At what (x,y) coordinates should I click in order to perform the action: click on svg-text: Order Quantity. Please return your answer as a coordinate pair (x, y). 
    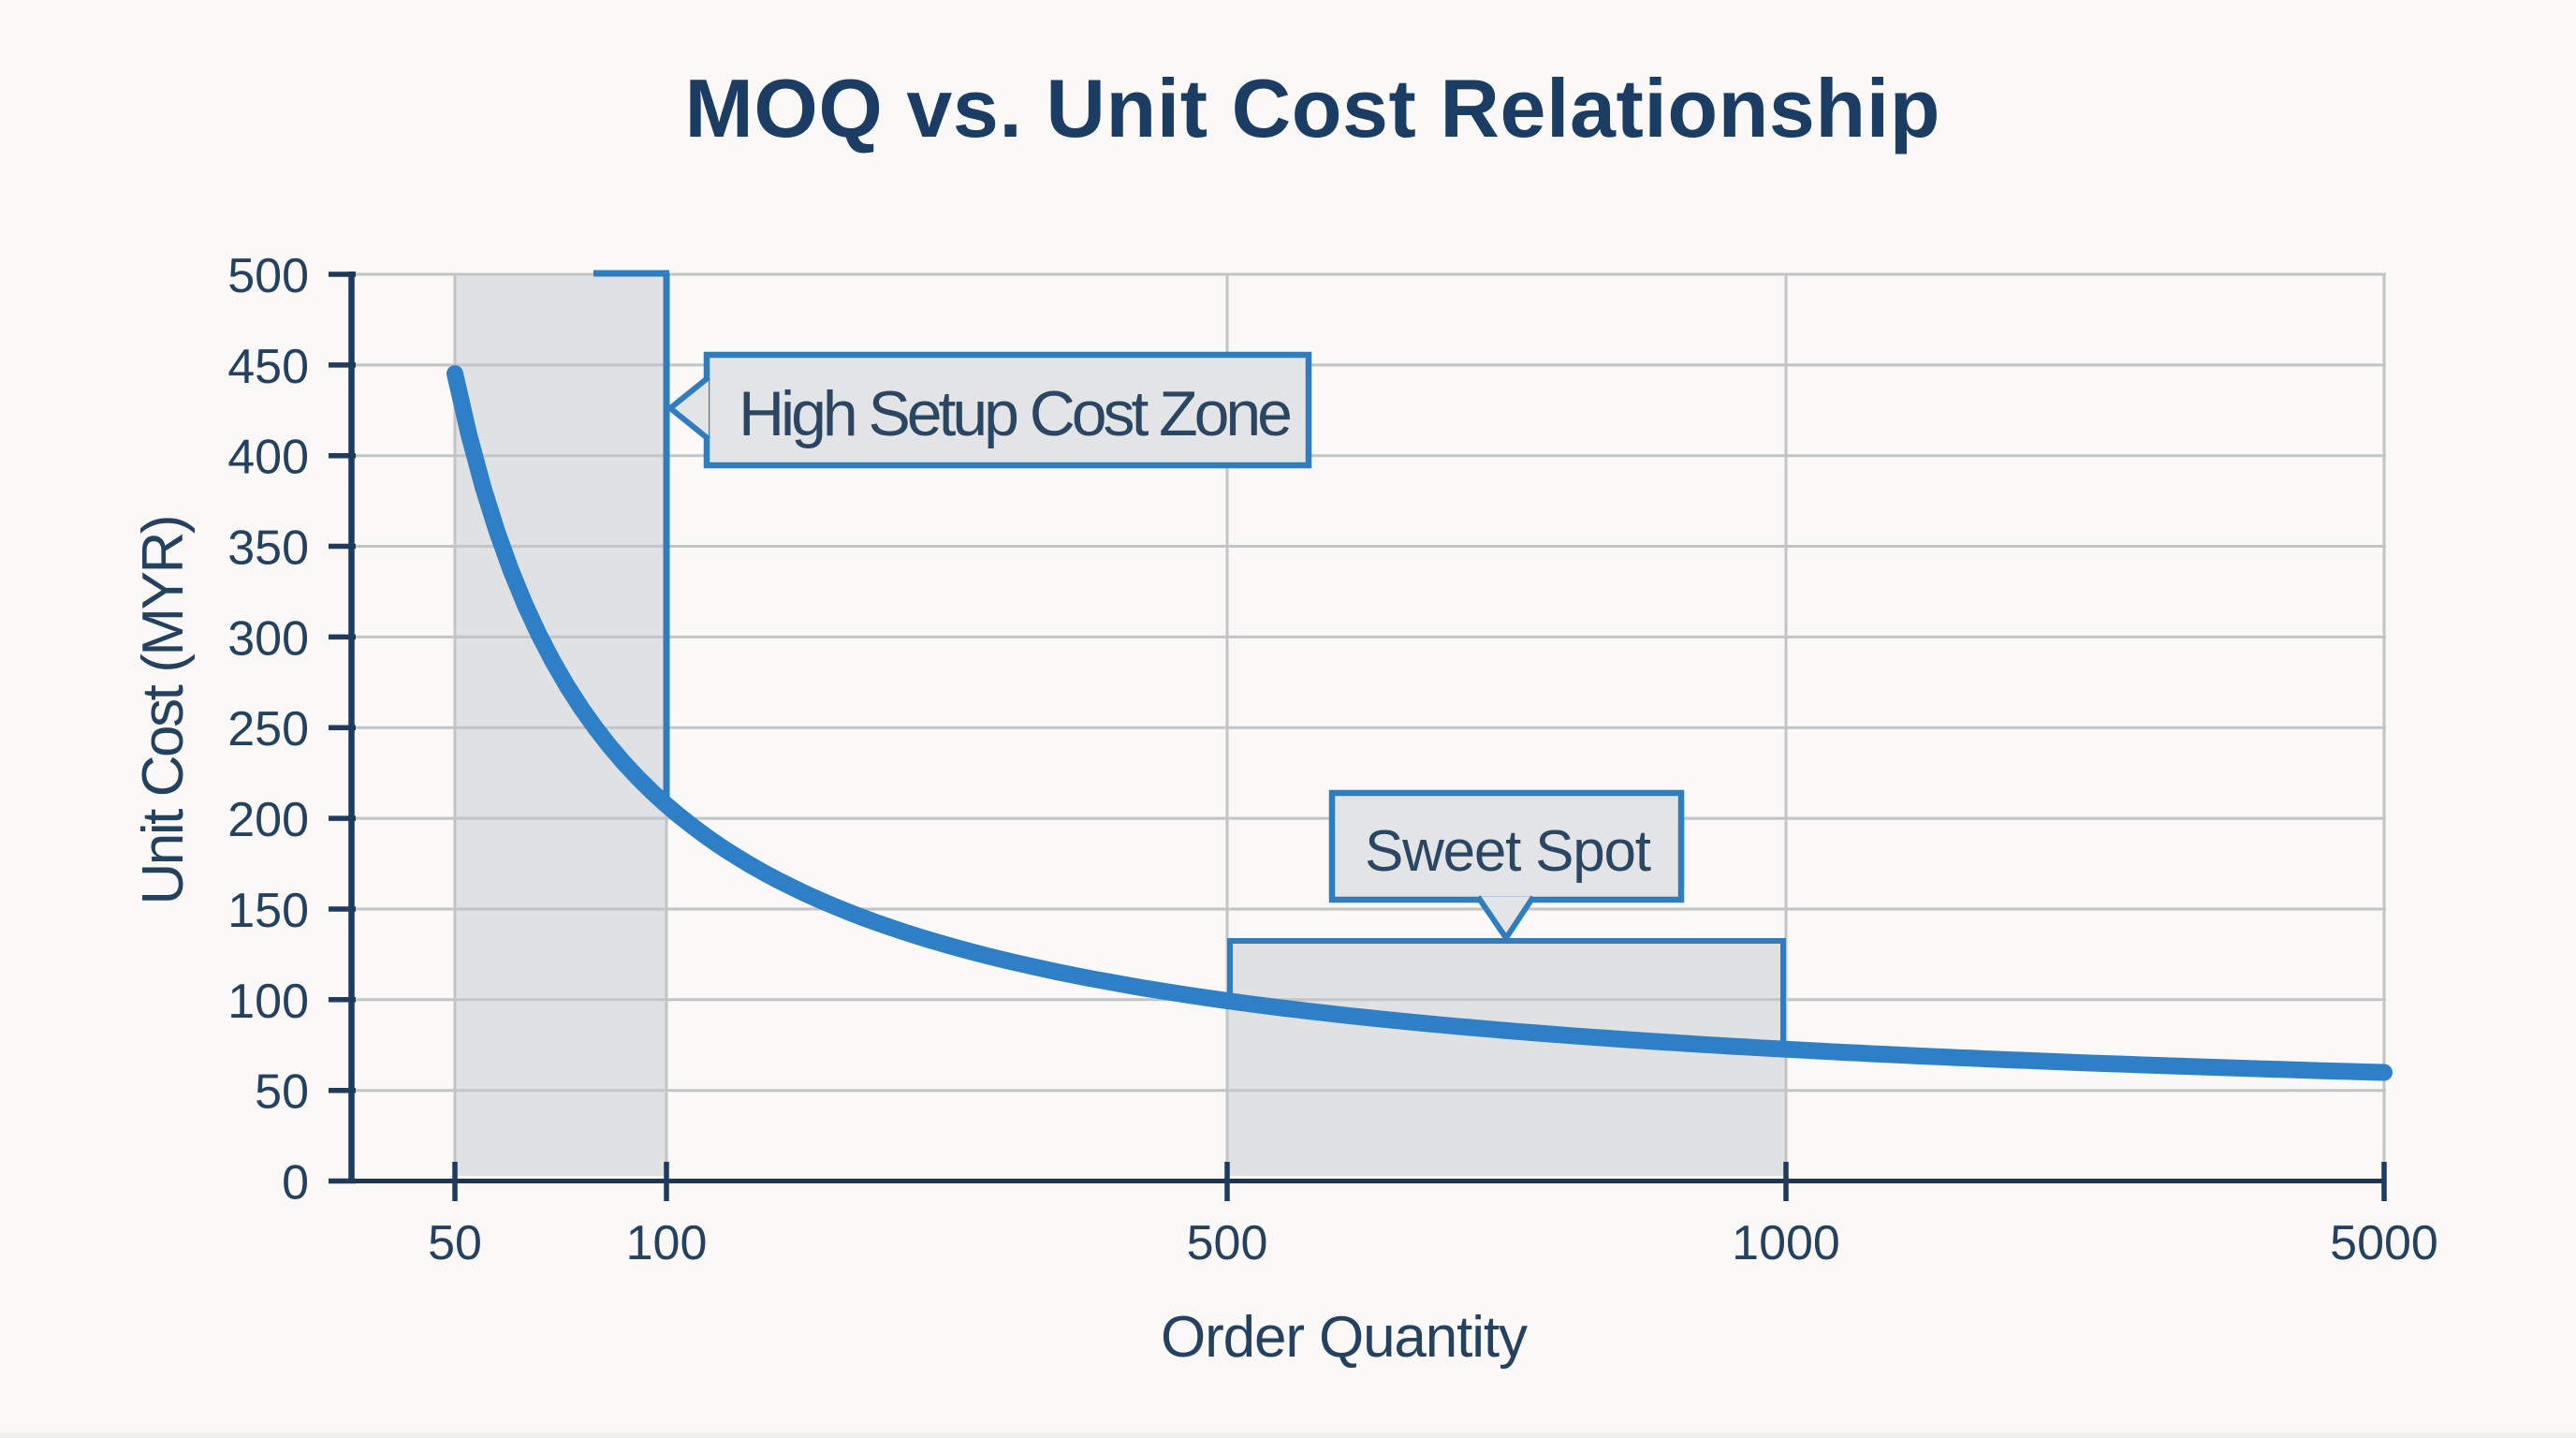
    Looking at the image, I should click on (1345, 1337).